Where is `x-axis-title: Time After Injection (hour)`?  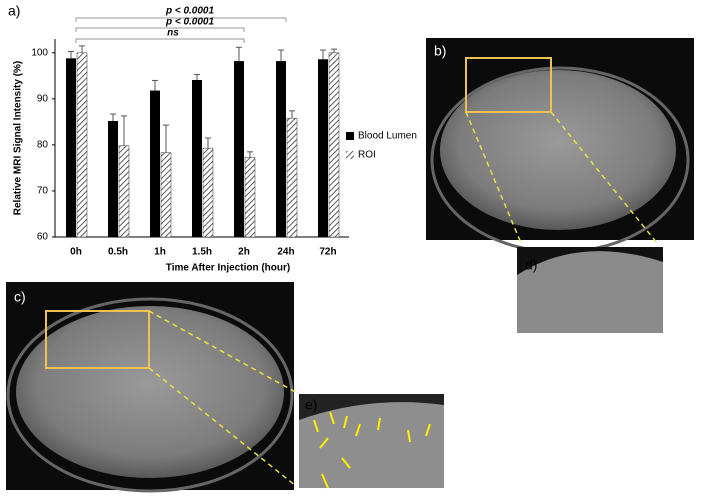
x-axis-title: Time After Injection (hour) is located at coordinates (228, 268).